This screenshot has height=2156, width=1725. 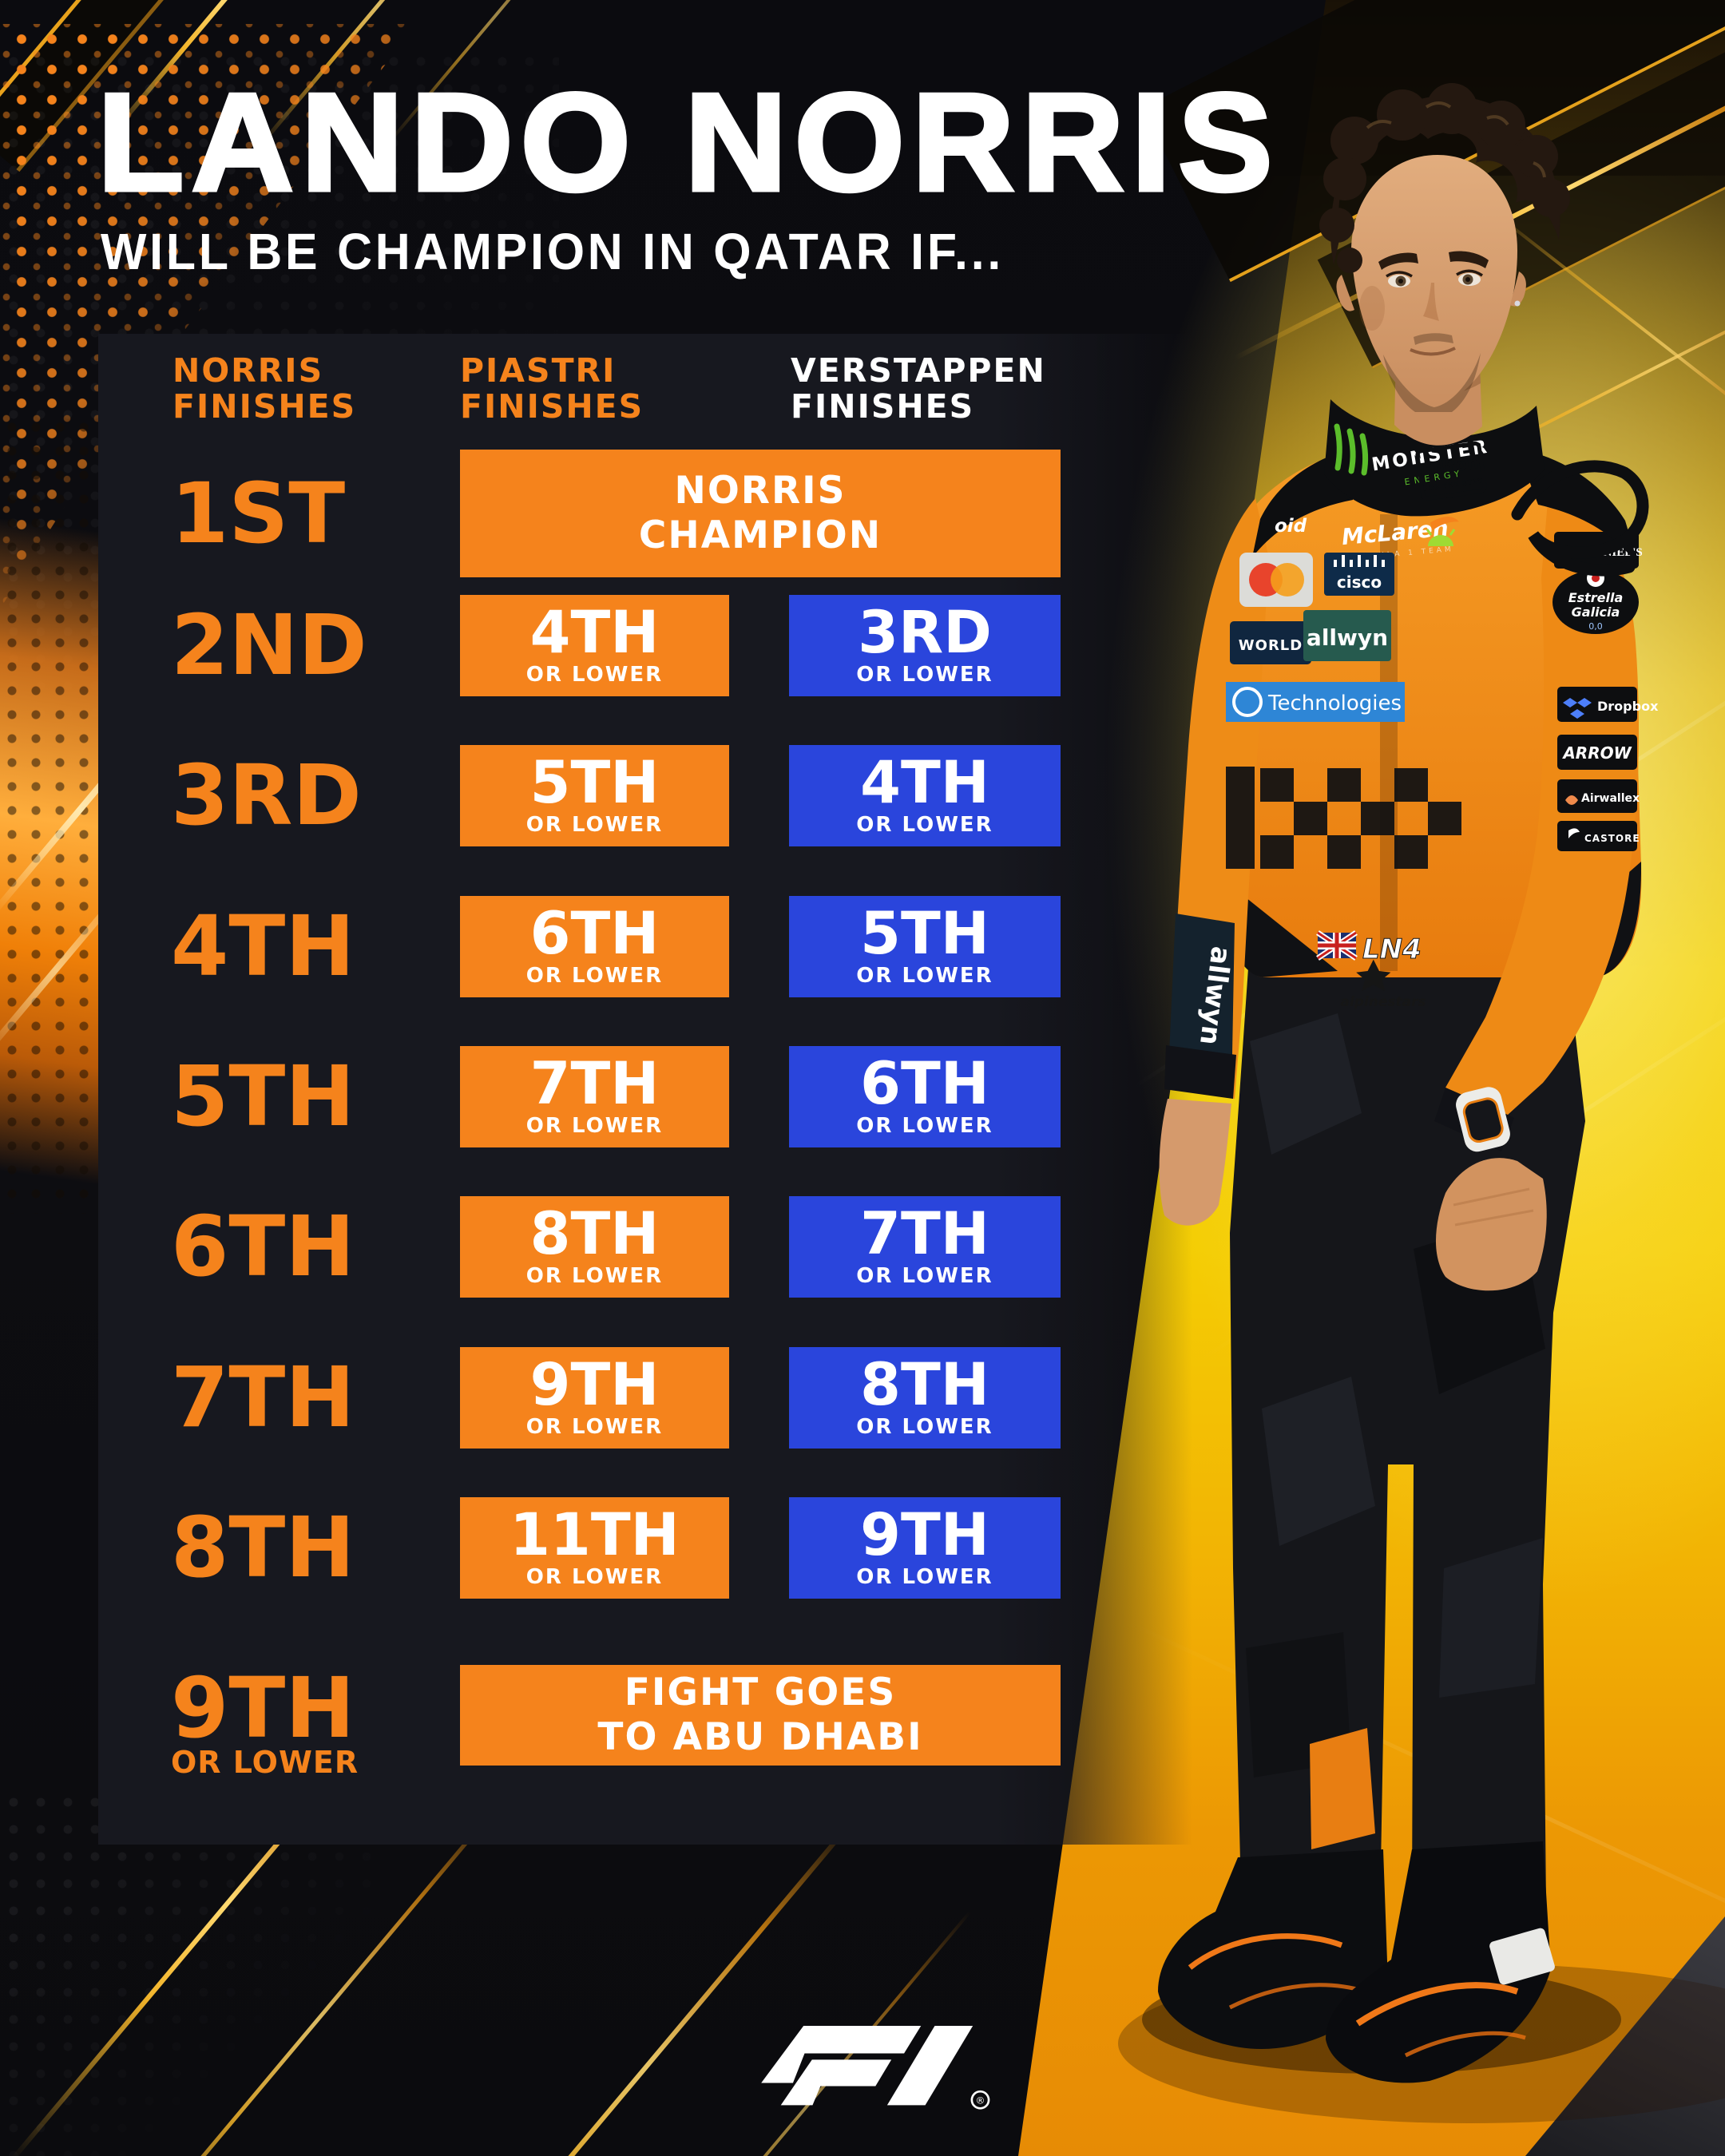 I want to click on svg-text: WORLD, so click(x=1271, y=645).